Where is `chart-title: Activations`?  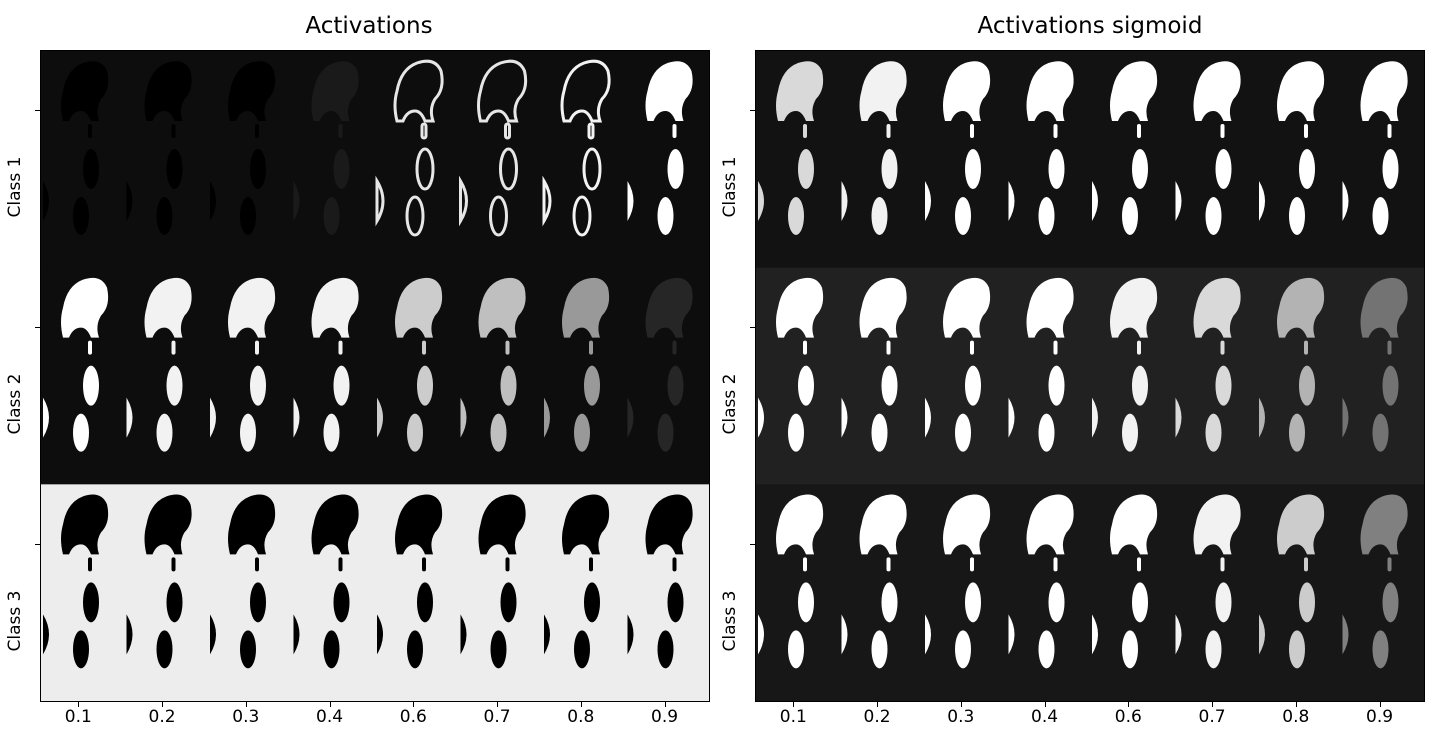
chart-title: Activations is located at coordinates (369, 26).